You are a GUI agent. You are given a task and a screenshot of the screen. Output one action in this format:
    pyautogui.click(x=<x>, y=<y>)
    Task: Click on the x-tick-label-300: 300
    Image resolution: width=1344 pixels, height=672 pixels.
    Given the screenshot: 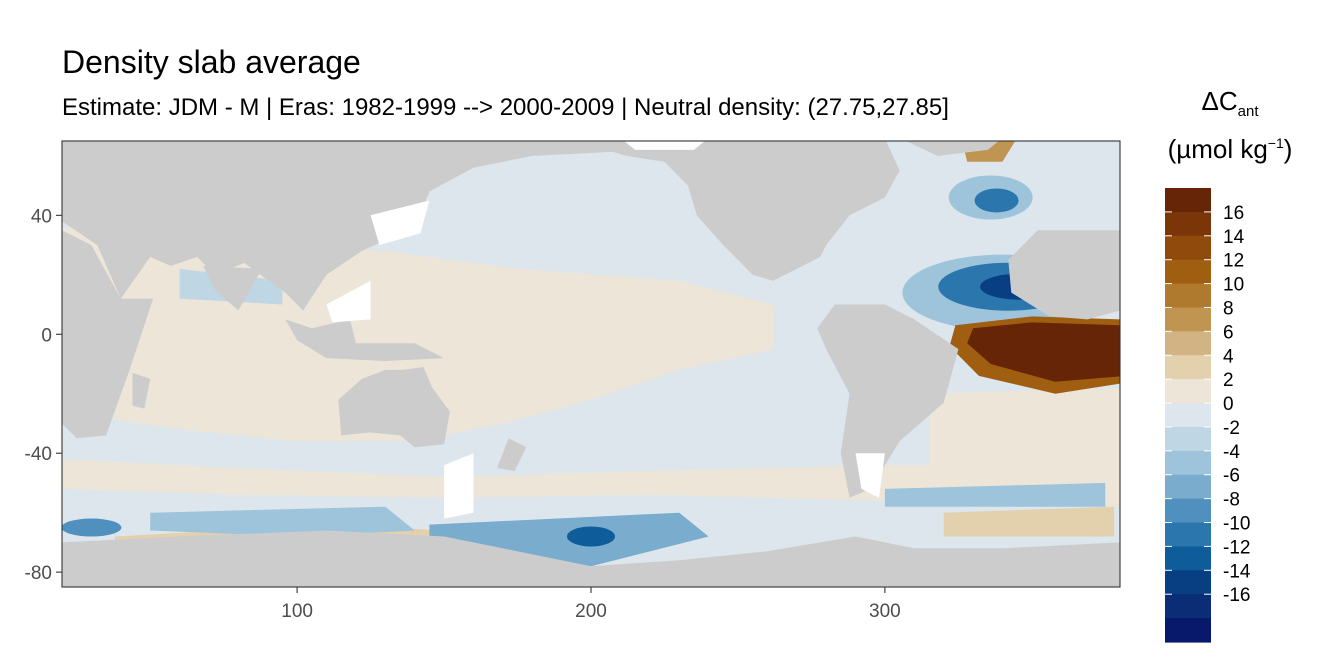 What is the action you would take?
    pyautogui.click(x=885, y=611)
    